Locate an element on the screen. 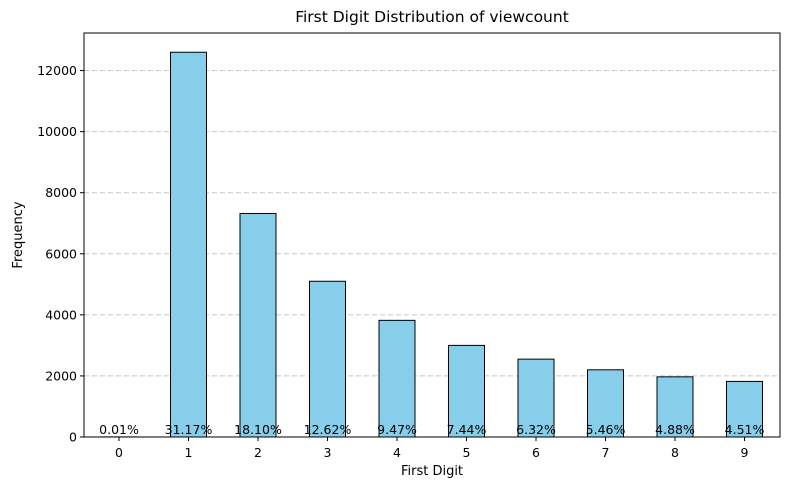  x-tick-label: 5 is located at coordinates (467, 452).